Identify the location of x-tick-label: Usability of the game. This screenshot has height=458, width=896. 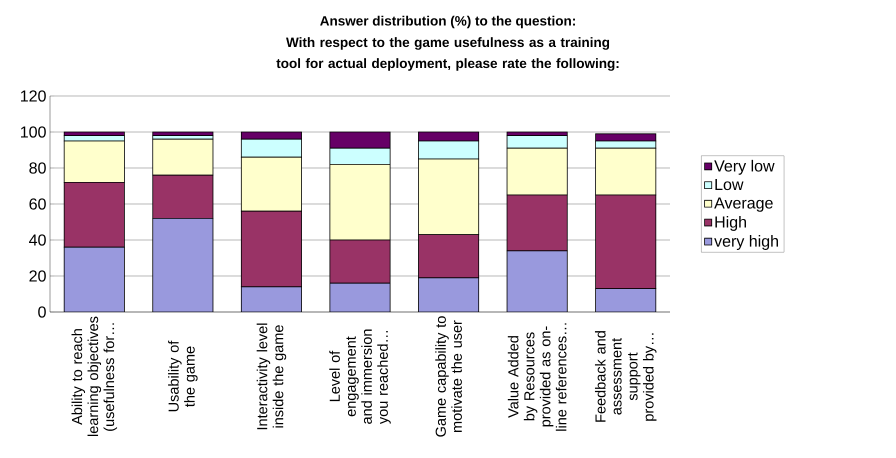
(183, 376).